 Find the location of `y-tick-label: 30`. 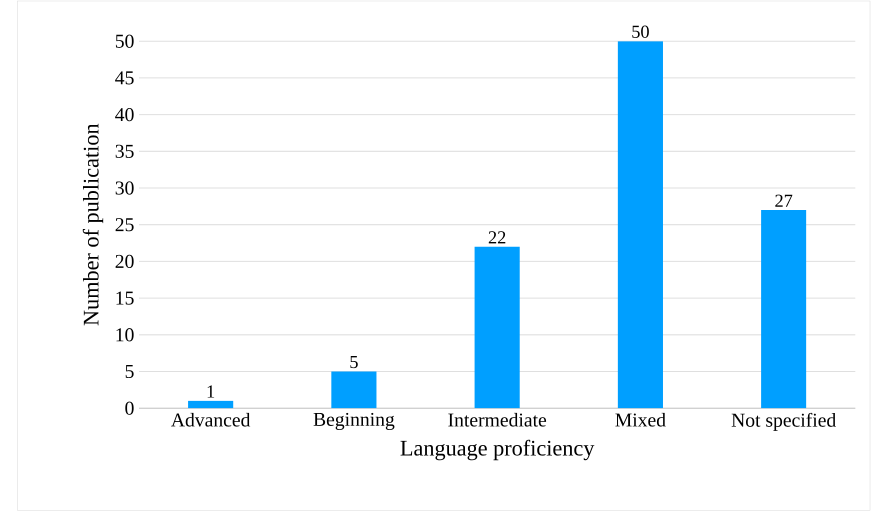

y-tick-label: 30 is located at coordinates (125, 188).